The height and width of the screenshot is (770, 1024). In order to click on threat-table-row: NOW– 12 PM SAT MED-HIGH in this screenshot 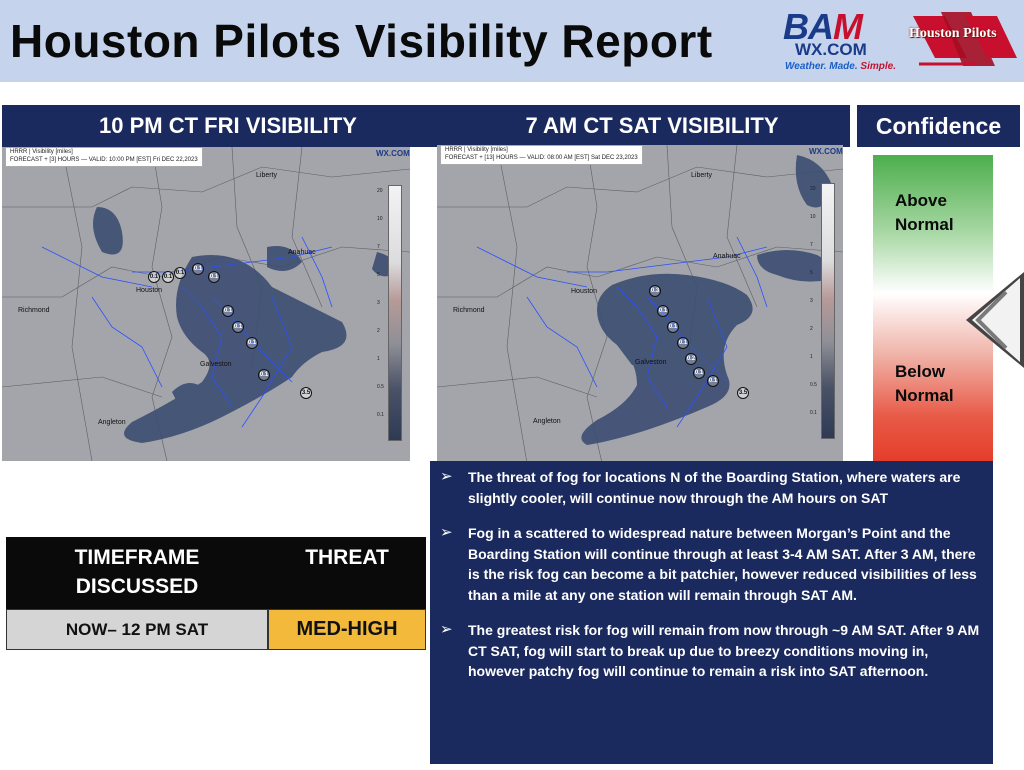, I will do `click(216, 629)`.